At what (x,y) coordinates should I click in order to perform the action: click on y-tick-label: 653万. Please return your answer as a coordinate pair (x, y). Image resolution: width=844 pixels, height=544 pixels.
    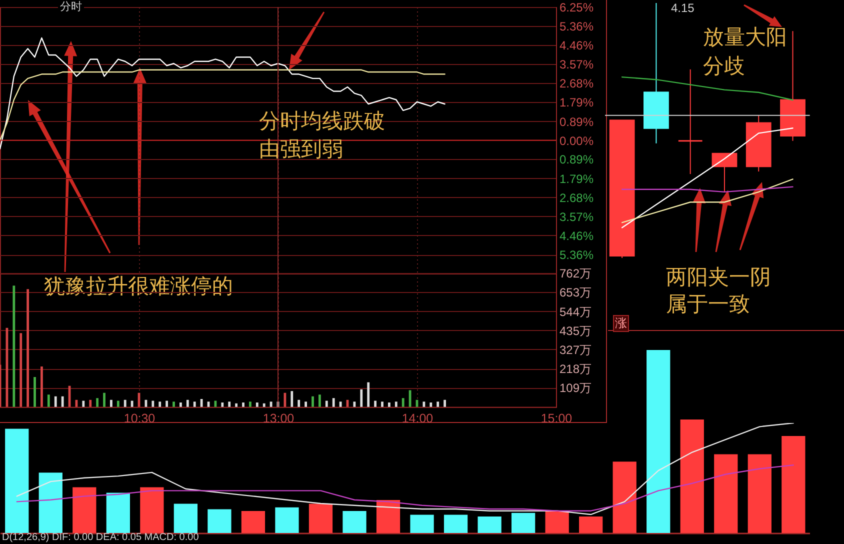
    Looking at the image, I should click on (575, 292).